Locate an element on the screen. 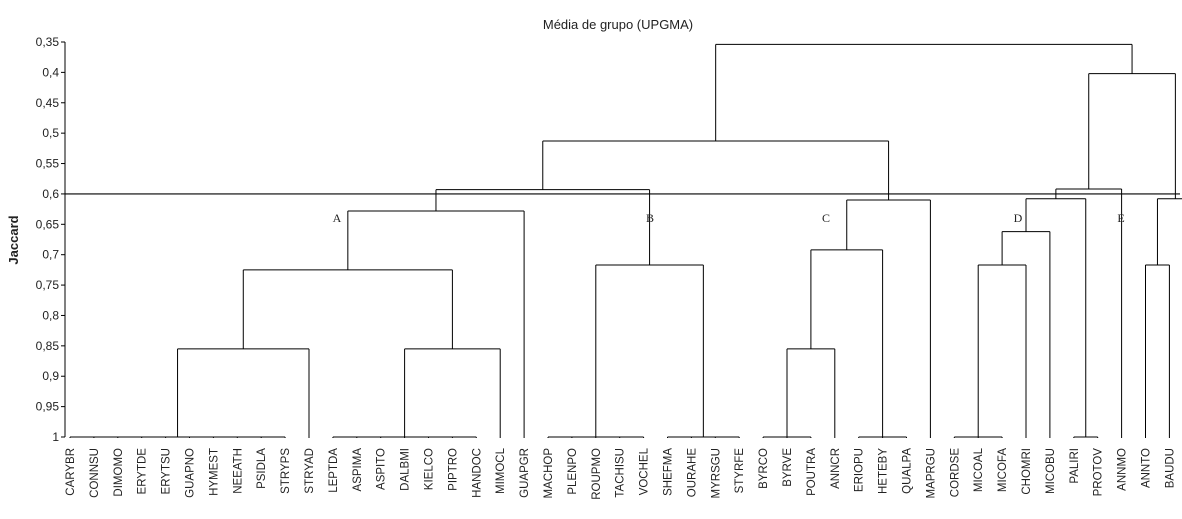  y-tick-label: 1 is located at coordinates (55, 437).